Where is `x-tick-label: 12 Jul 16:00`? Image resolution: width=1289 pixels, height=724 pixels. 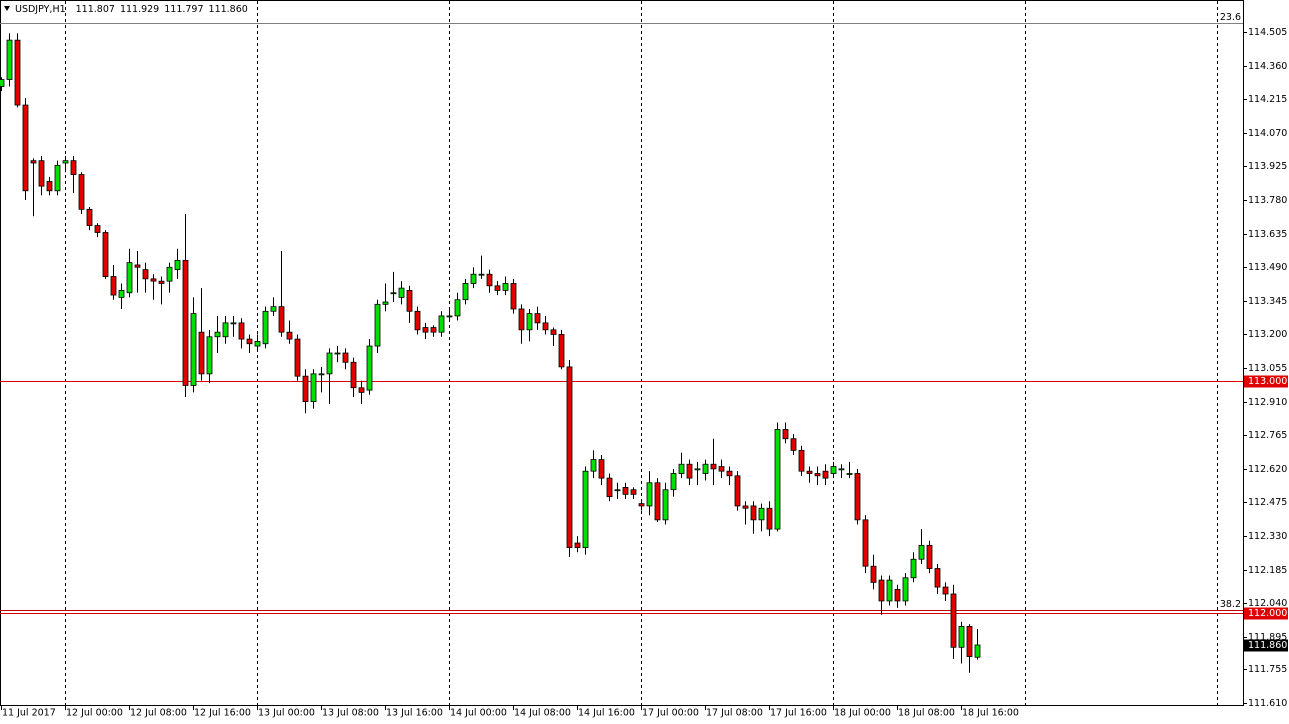 x-tick-label: 12 Jul 16:00 is located at coordinates (222, 713).